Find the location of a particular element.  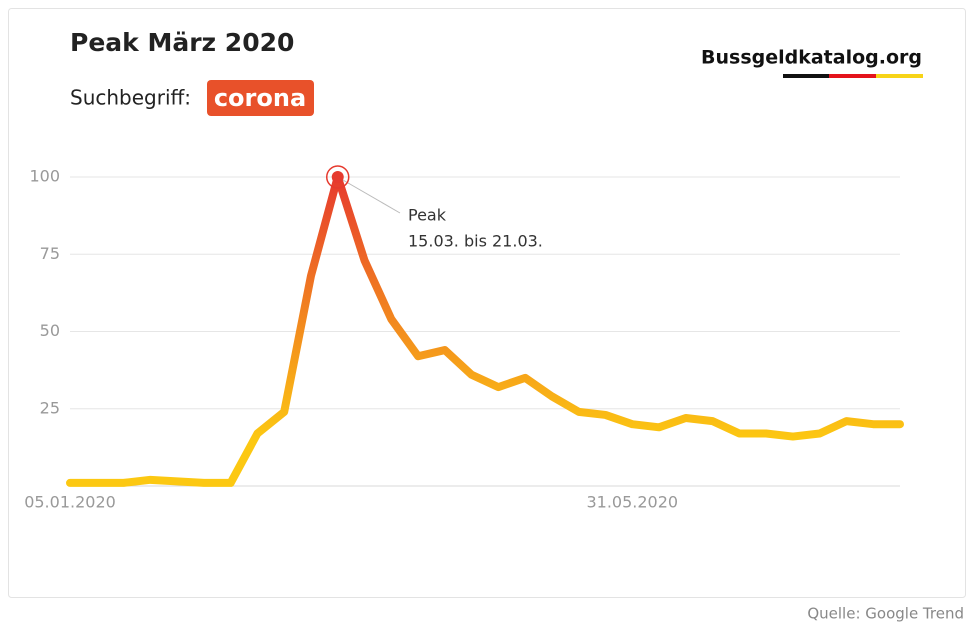

annotation-text: 15.03. bis 21.03. is located at coordinates (475, 241).